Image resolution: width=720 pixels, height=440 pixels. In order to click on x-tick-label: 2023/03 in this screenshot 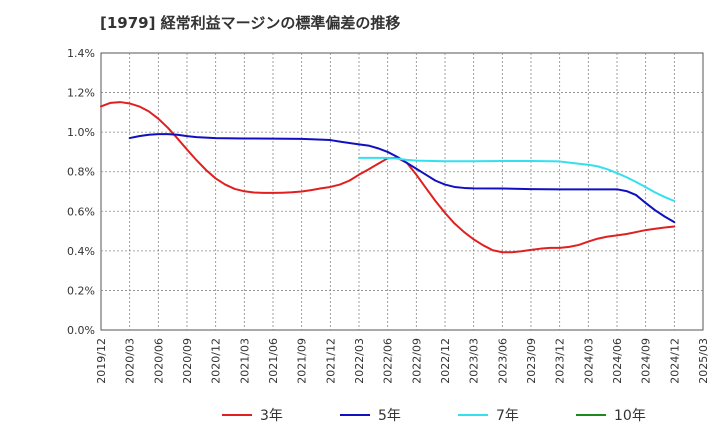, I will do `click(474, 361)`.